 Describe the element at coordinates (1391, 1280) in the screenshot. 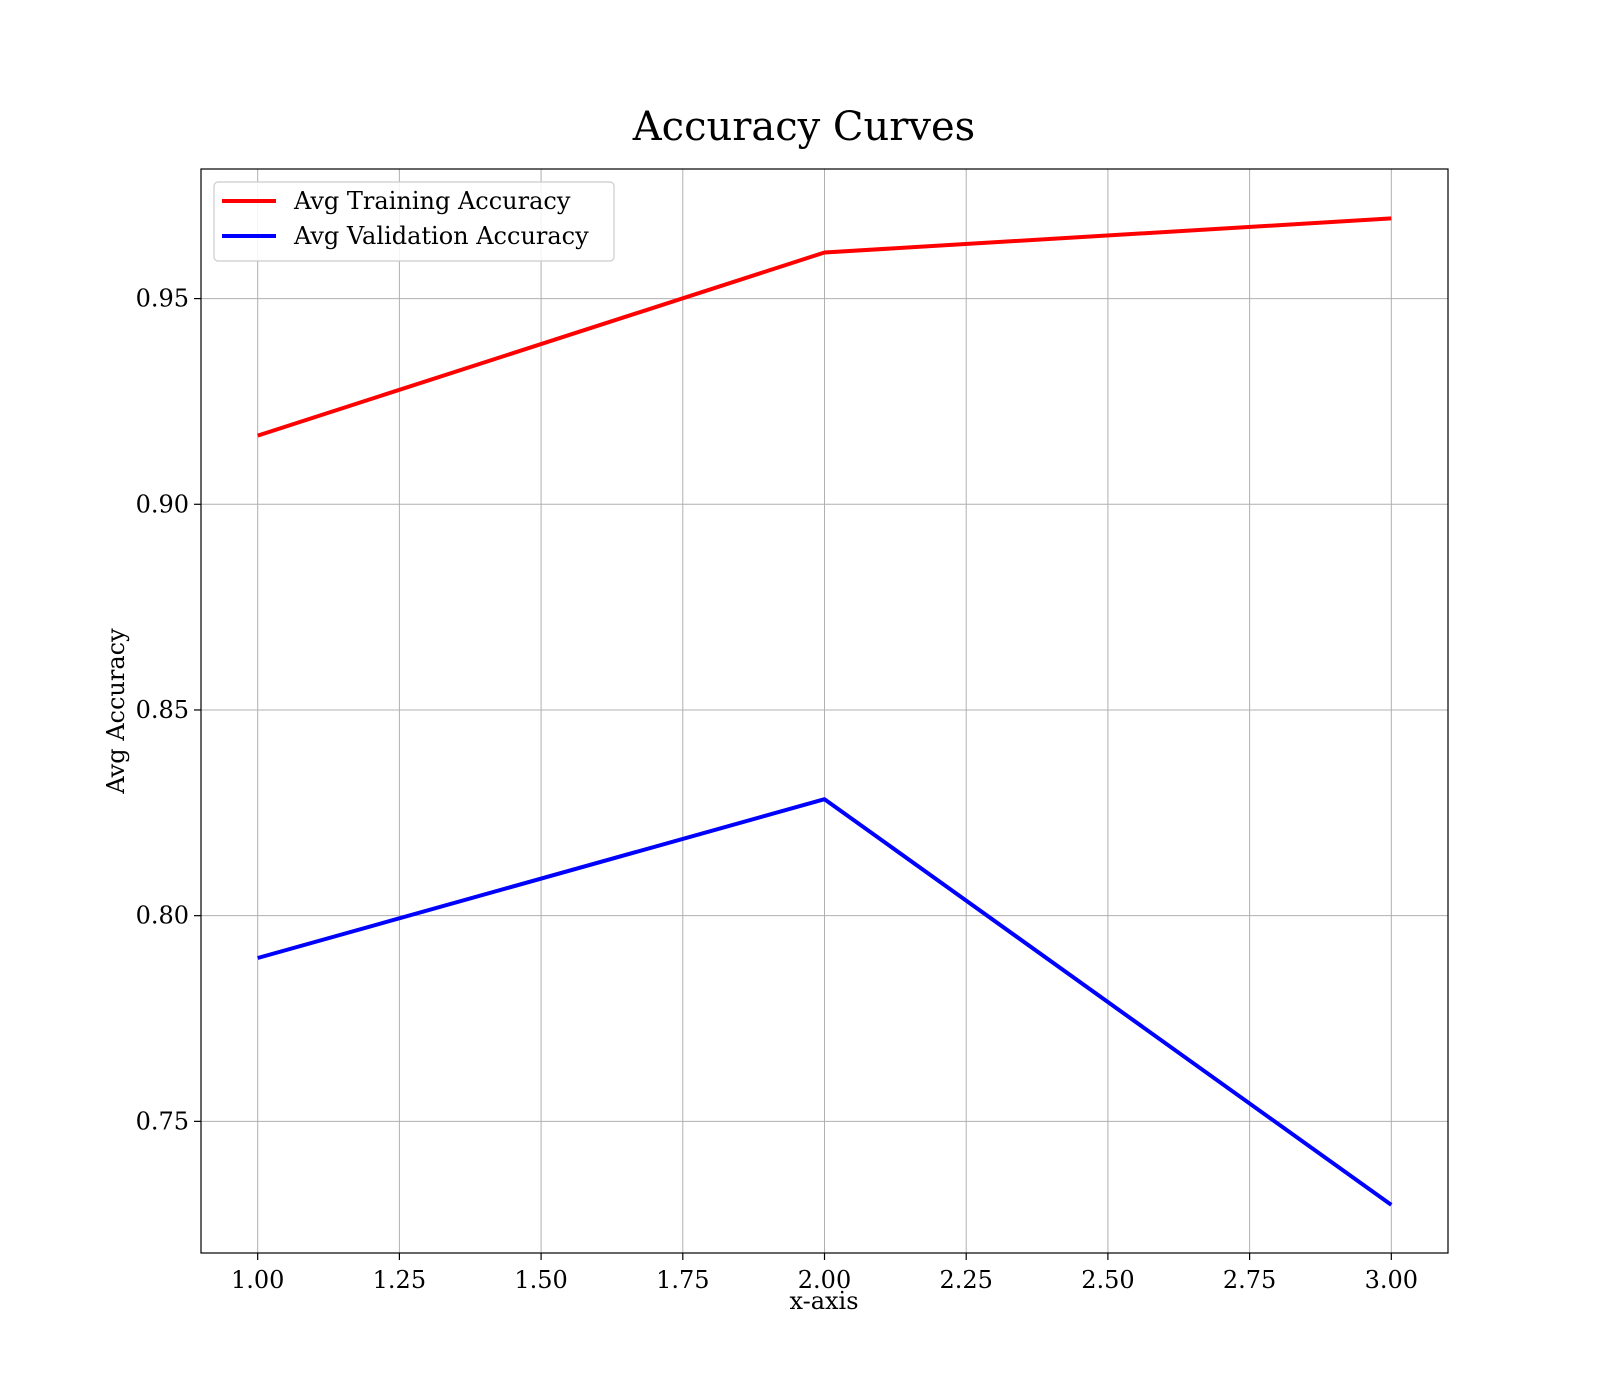

I see `x-tick-label: 3.00` at that location.